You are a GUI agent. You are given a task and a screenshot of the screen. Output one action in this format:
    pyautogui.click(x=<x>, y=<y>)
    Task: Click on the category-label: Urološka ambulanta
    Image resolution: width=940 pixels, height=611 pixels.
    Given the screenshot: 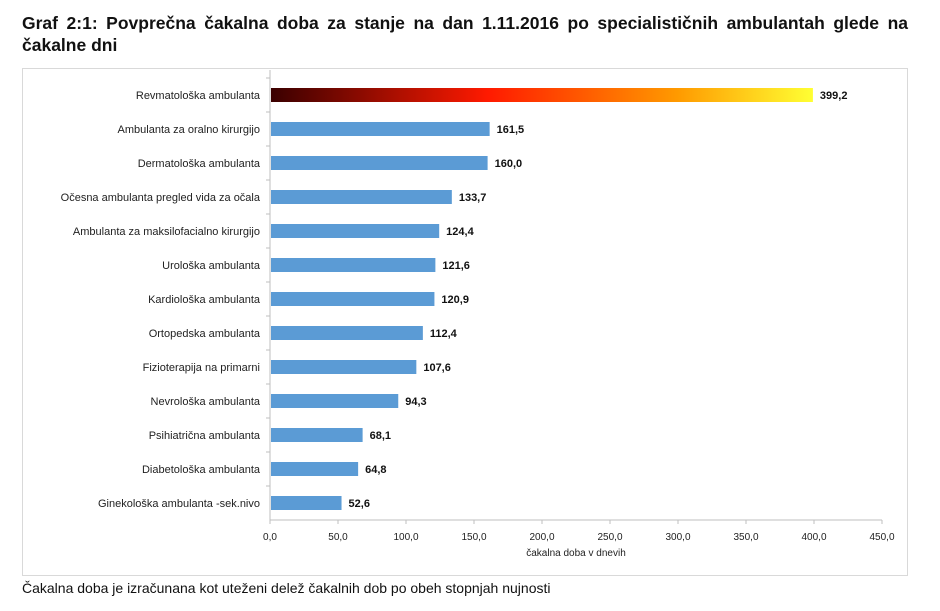 What is the action you would take?
    pyautogui.click(x=211, y=266)
    